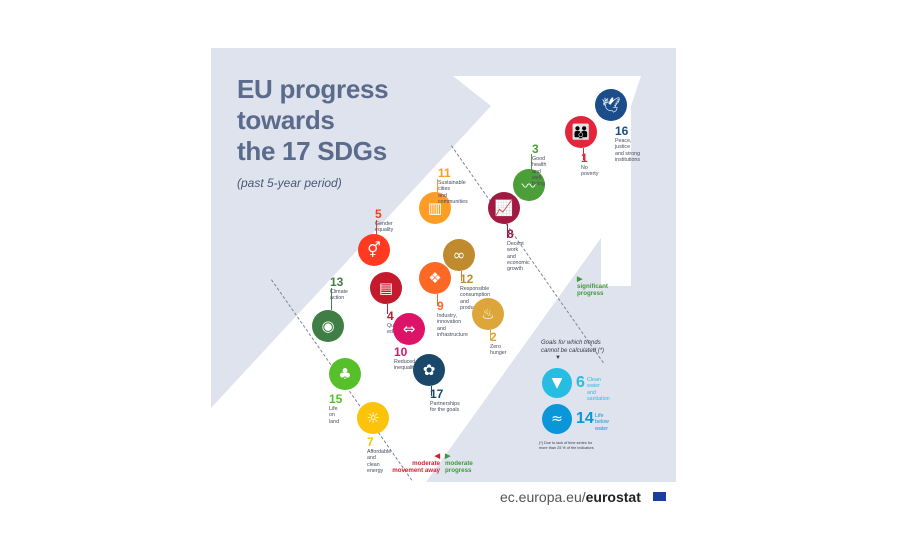  I want to click on sun-icon: ☼, so click(373, 418).